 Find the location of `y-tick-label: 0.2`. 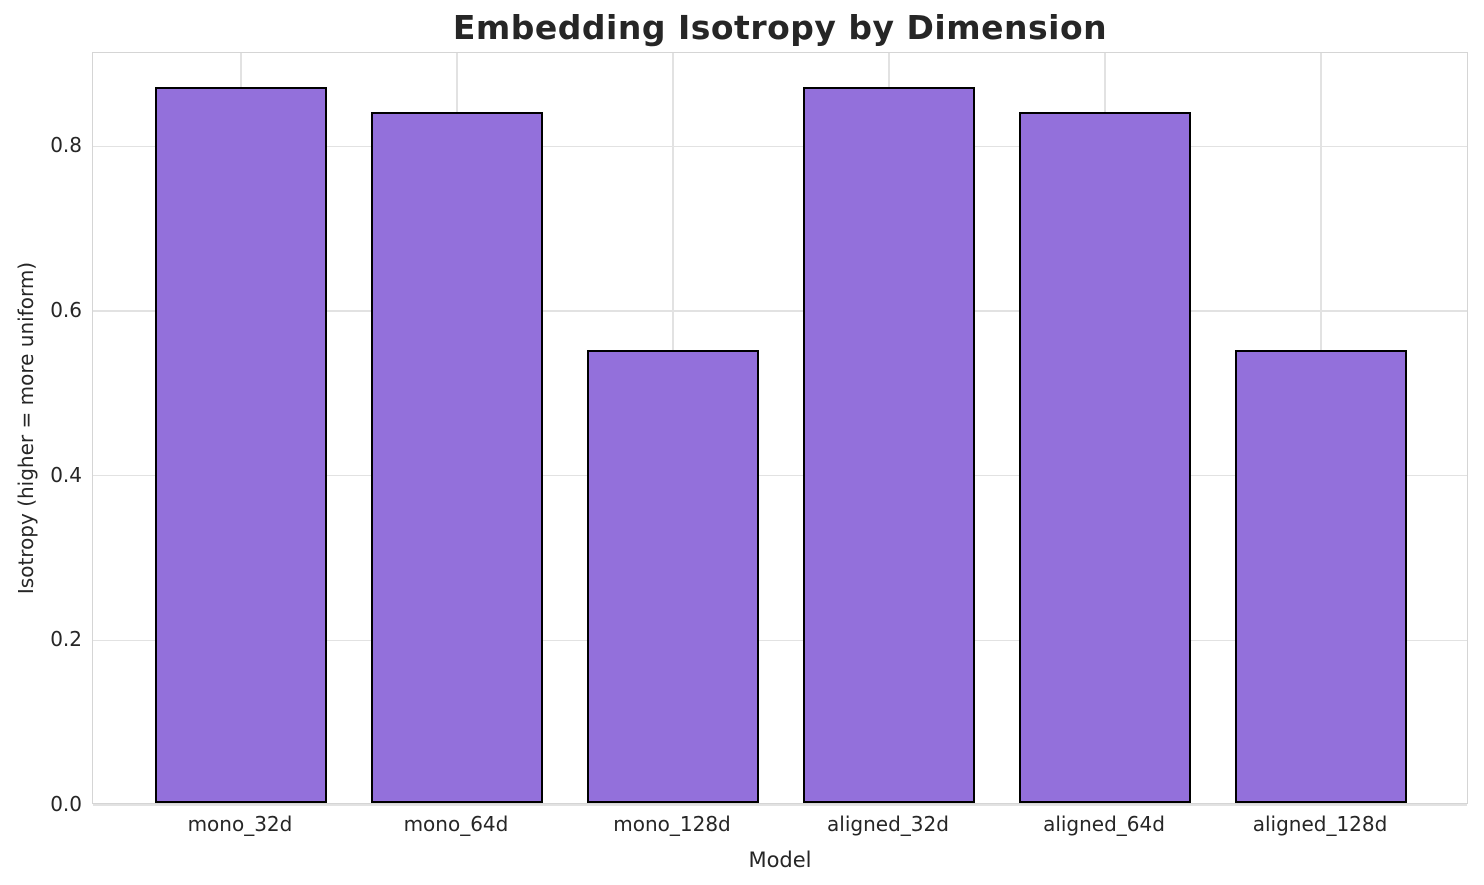

y-tick-label: 0.2 is located at coordinates (66, 639).